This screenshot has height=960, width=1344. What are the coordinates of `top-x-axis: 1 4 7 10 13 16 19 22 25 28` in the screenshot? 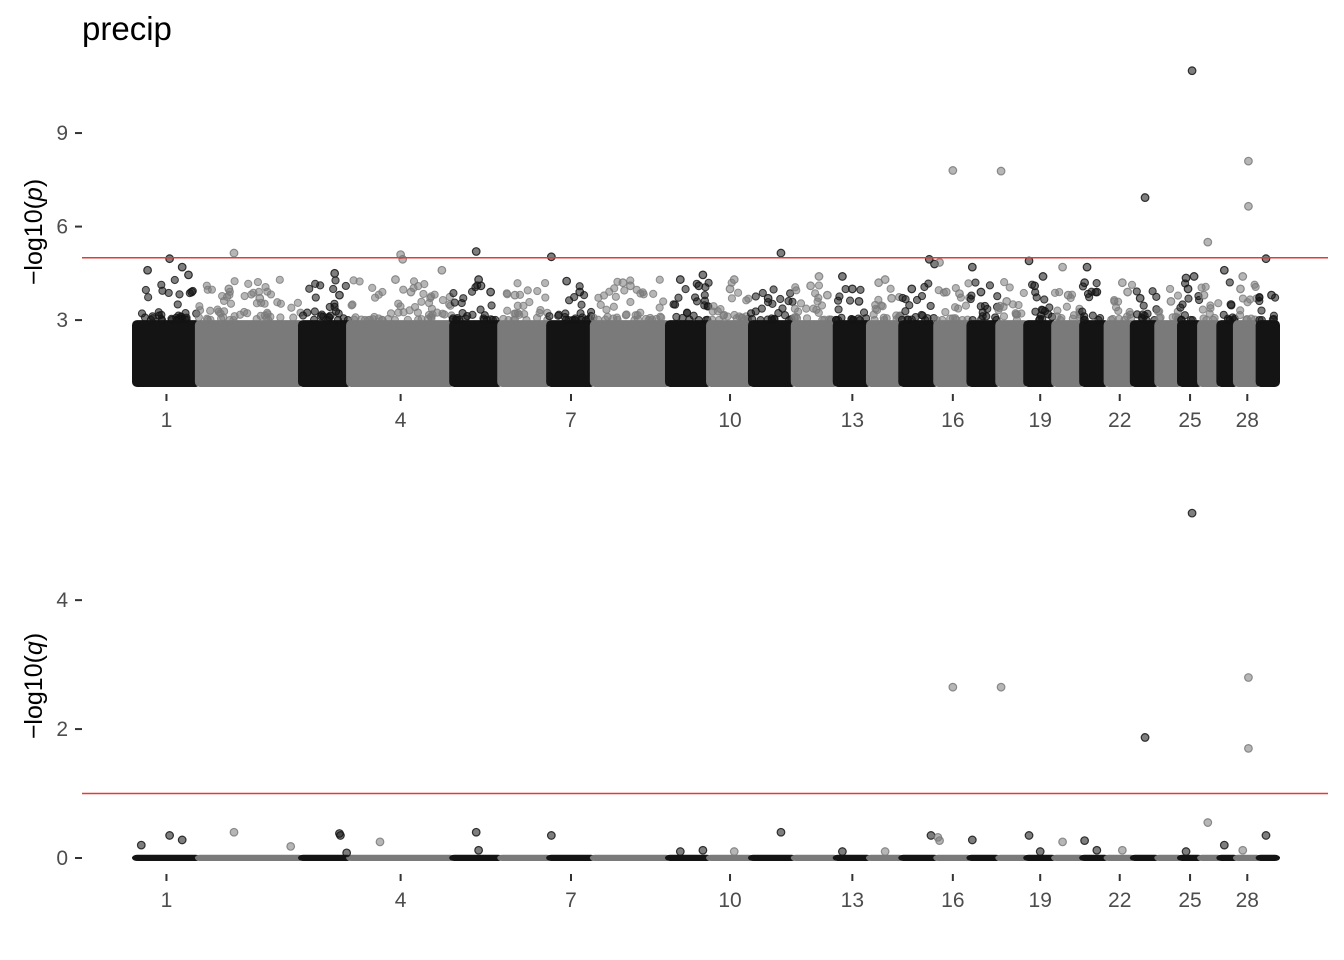 It's located at (710, 413).